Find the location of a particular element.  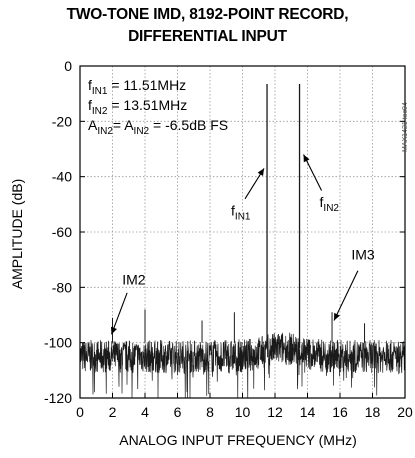

x-tick-label: 6 is located at coordinates (178, 412).